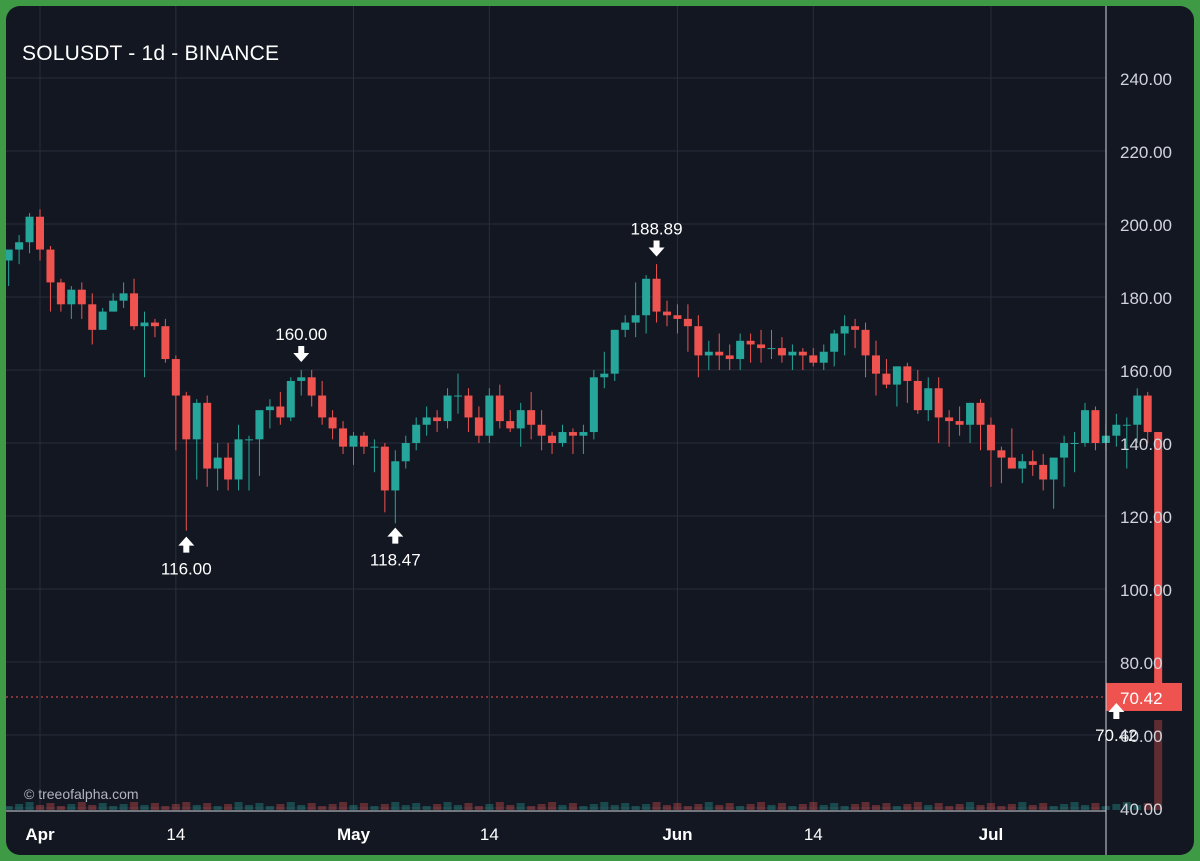 The image size is (1200, 861). What do you see at coordinates (1146, 225) in the screenshot?
I see `price-tick-label: 200.00` at bounding box center [1146, 225].